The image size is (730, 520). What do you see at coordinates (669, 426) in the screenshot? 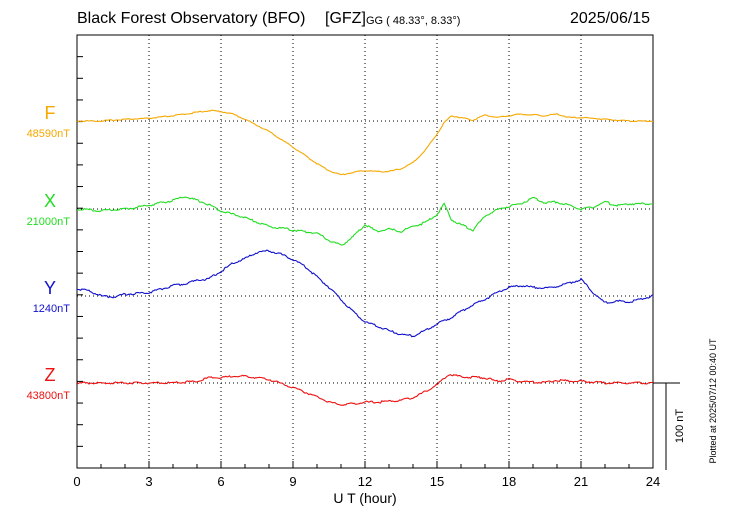
I see `scale-bar: 100 nT` at bounding box center [669, 426].